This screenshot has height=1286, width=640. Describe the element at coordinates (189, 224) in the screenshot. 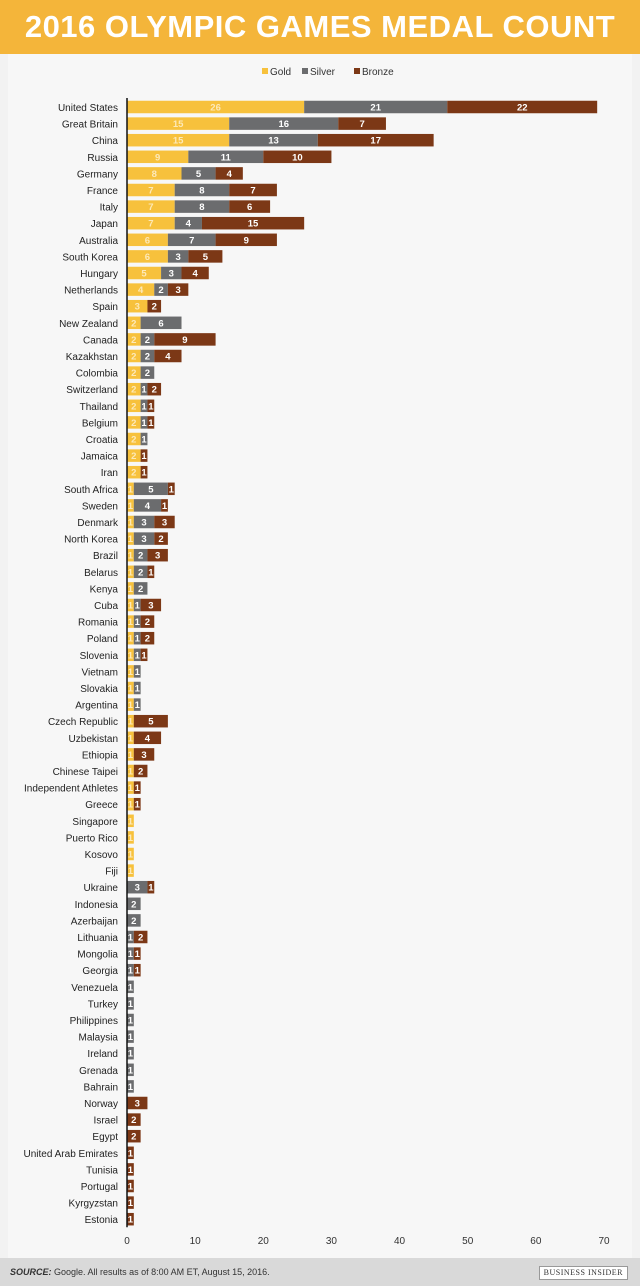

I see `bar-value-label: 4` at that location.